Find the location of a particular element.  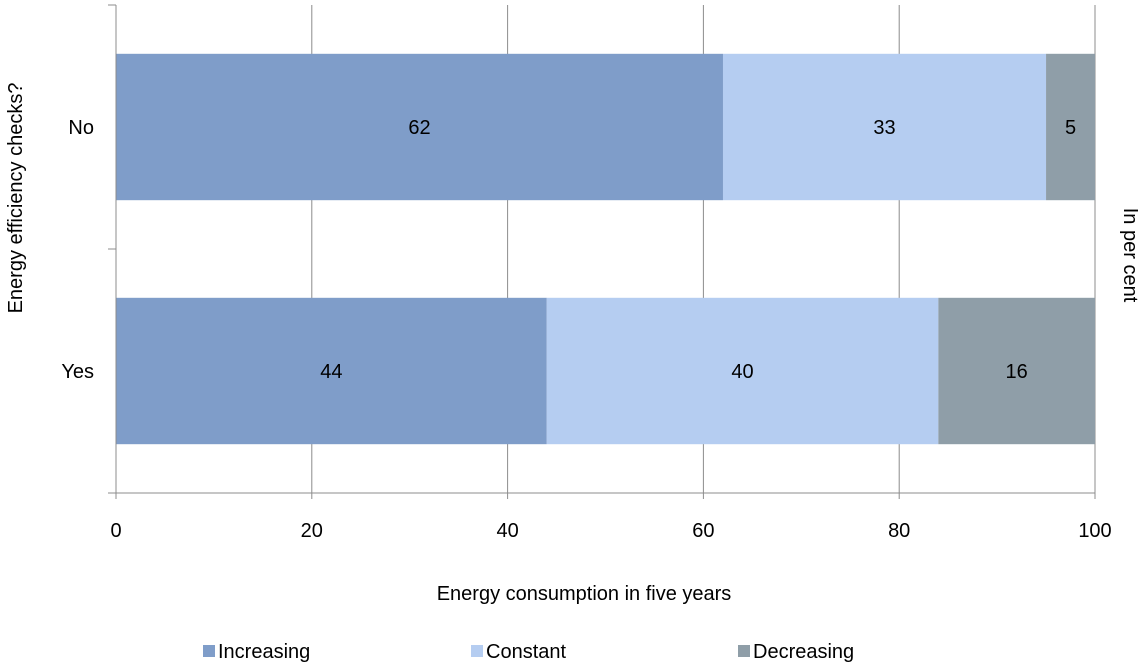

data-label-constant-no: 33 is located at coordinates (884, 128).